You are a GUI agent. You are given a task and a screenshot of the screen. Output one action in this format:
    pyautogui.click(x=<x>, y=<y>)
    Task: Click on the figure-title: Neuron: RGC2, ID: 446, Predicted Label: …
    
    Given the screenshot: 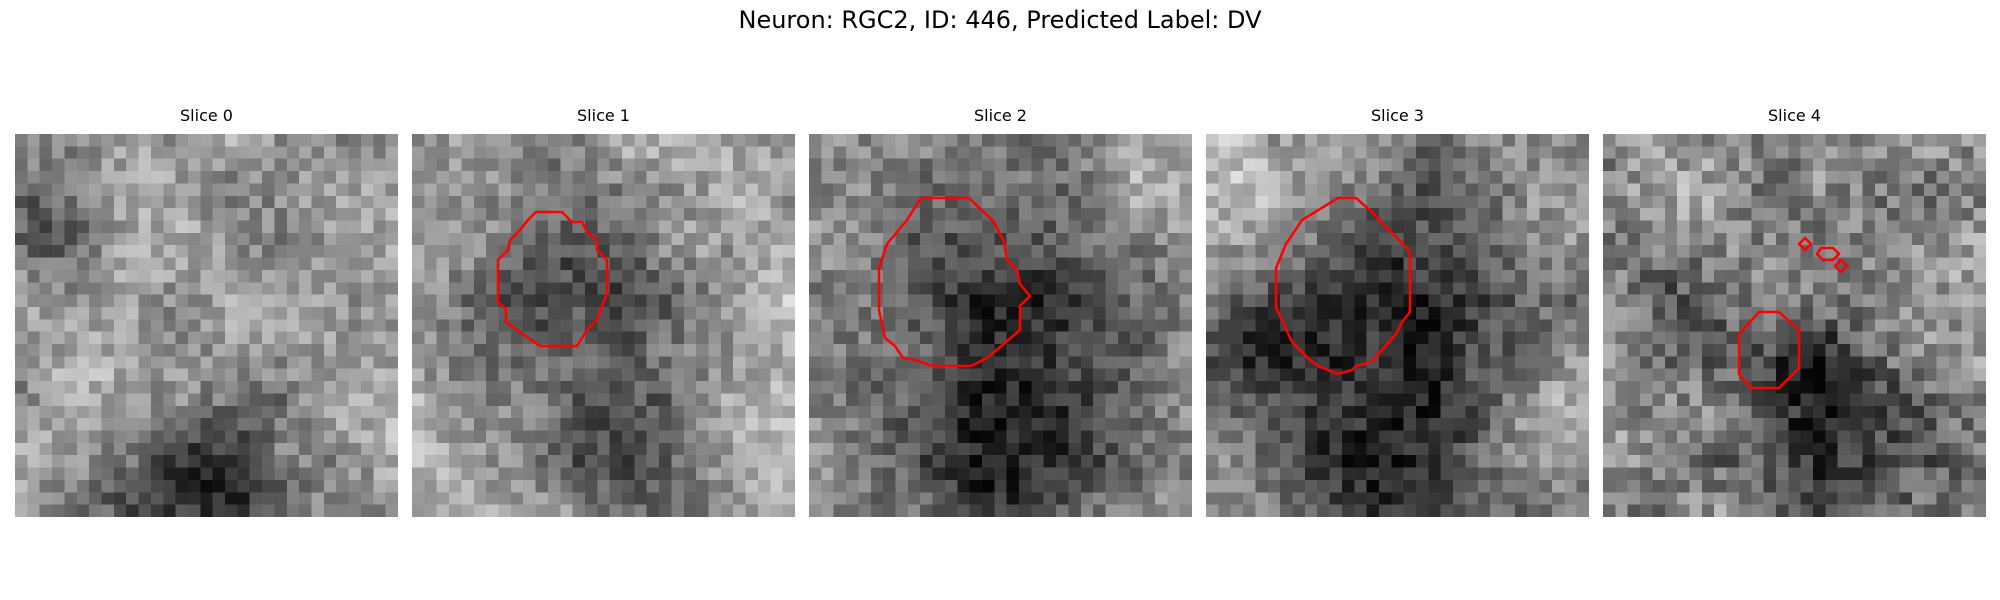 What is the action you would take?
    pyautogui.click(x=1000, y=20)
    